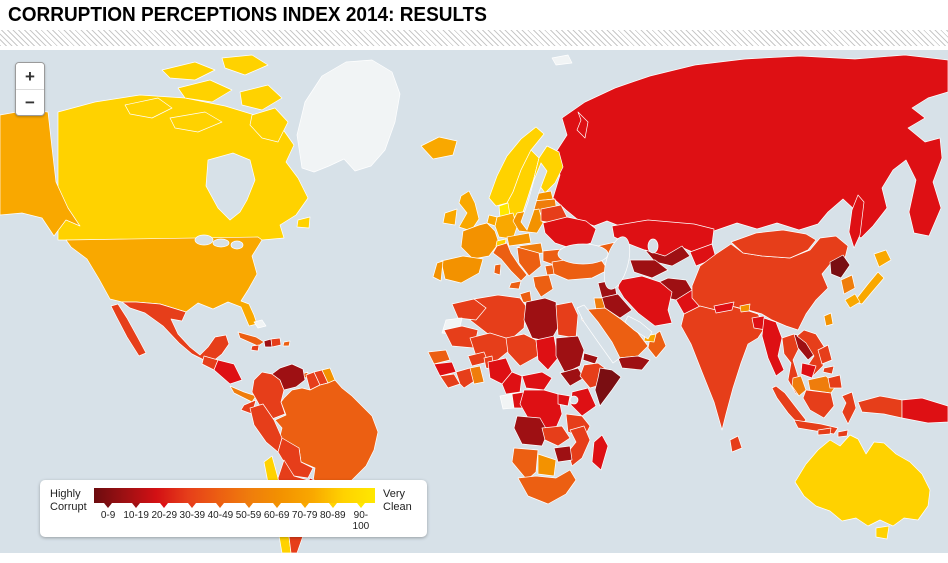 The height and width of the screenshot is (563, 948). I want to click on legend-range-label: 50-59, so click(248, 515).